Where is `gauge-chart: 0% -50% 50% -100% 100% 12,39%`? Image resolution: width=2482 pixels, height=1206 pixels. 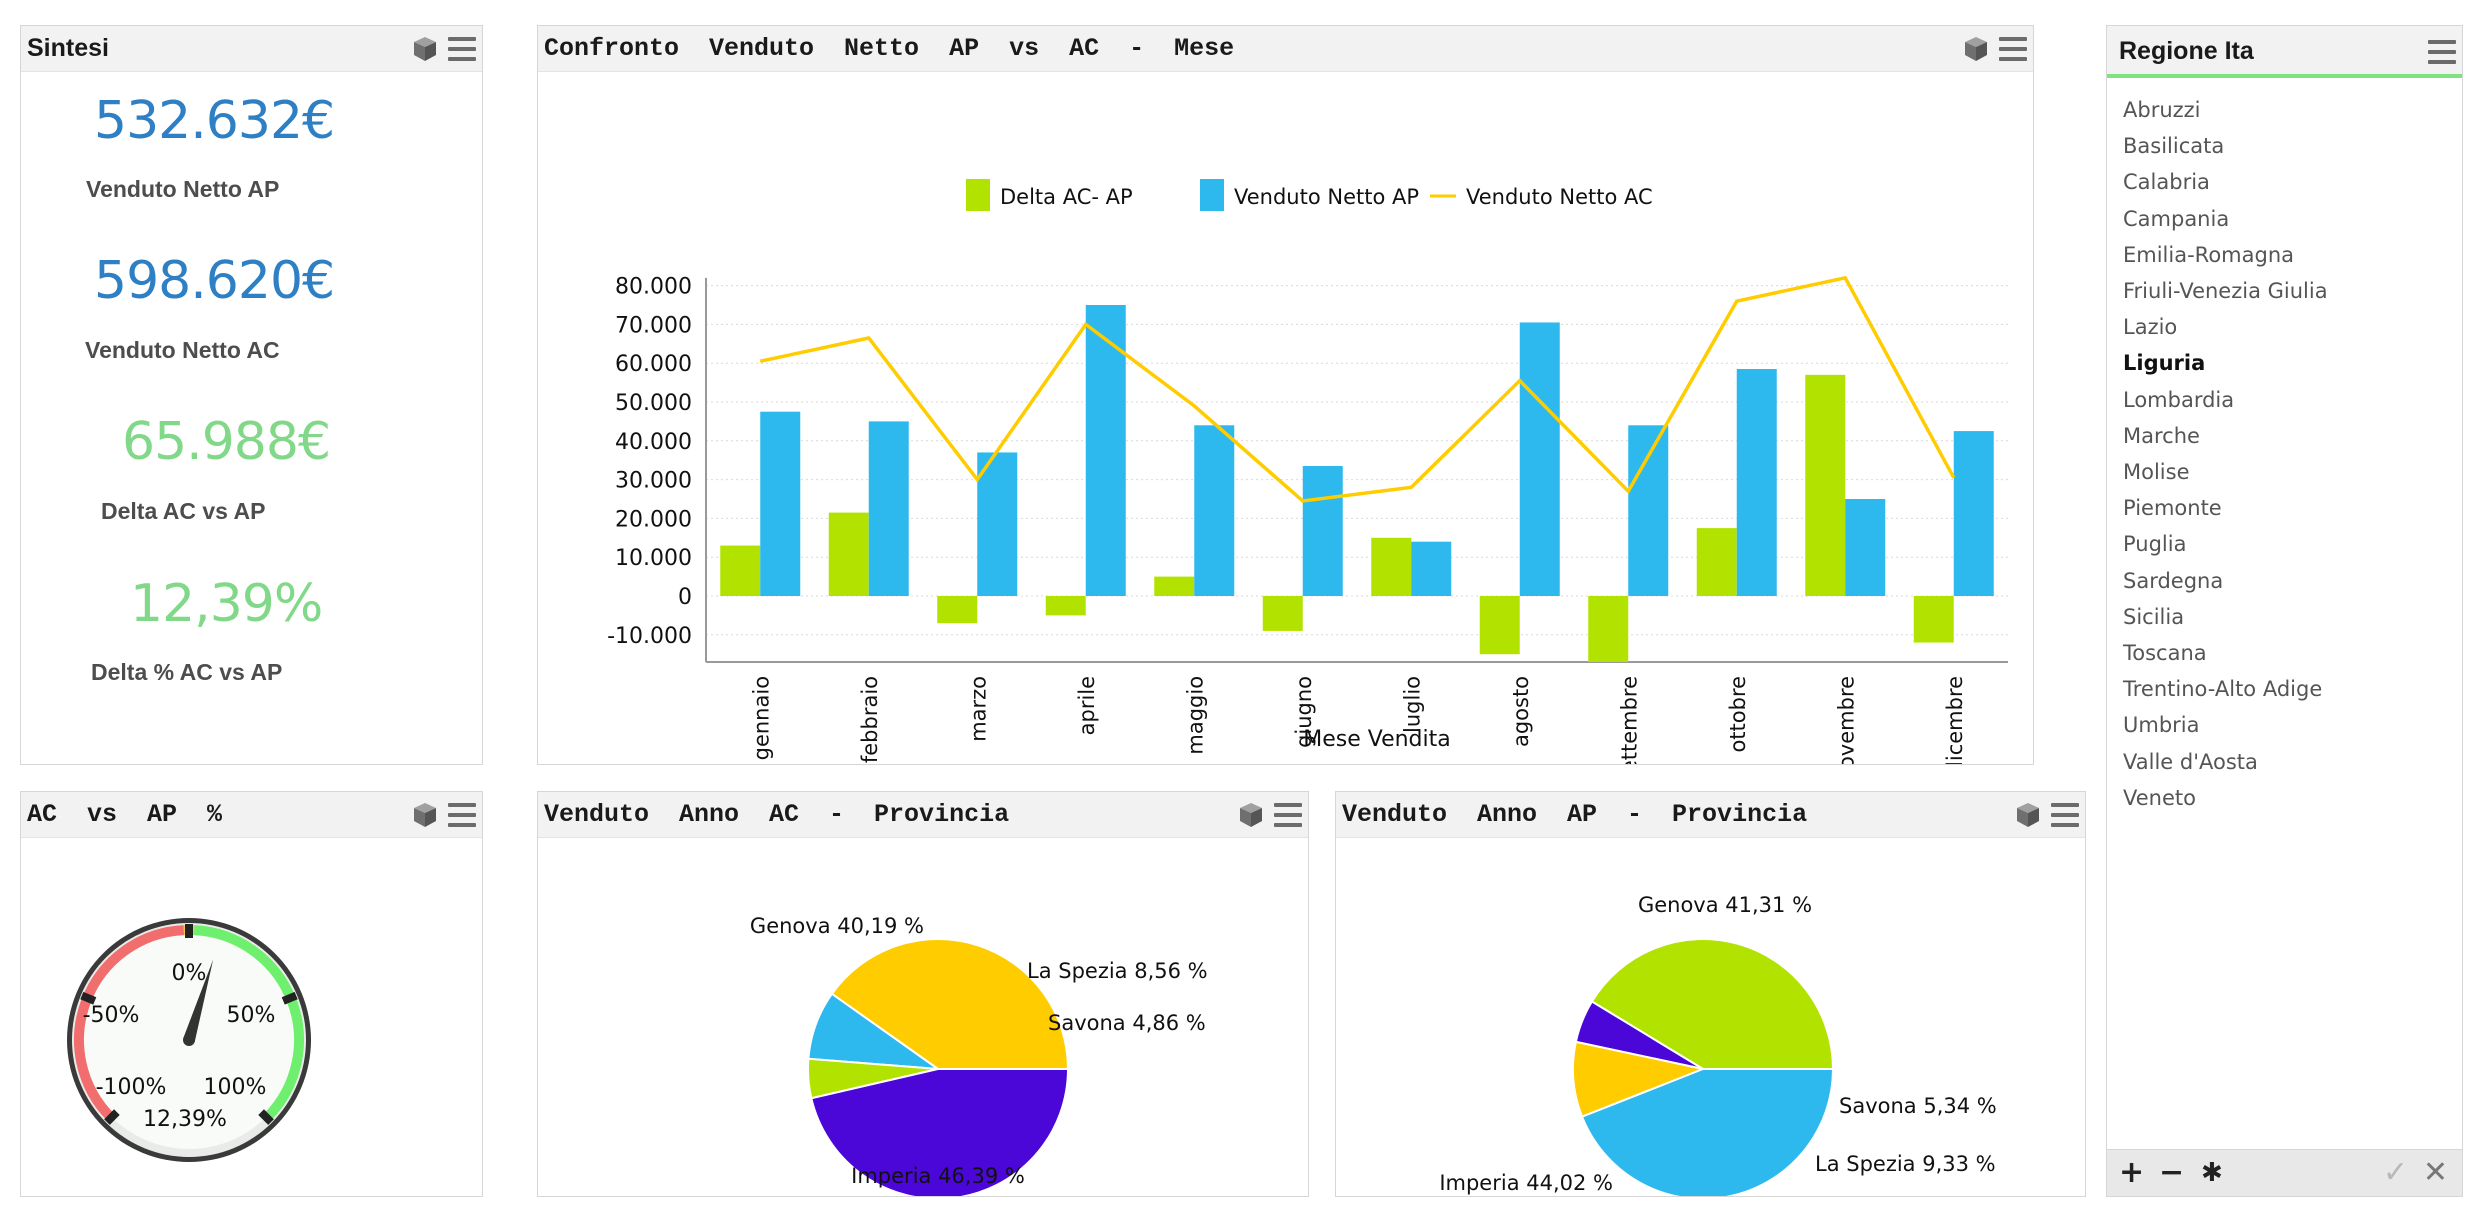 gauge-chart: 0% -50% 50% -100% 100% 12,39% is located at coordinates (189, 1040).